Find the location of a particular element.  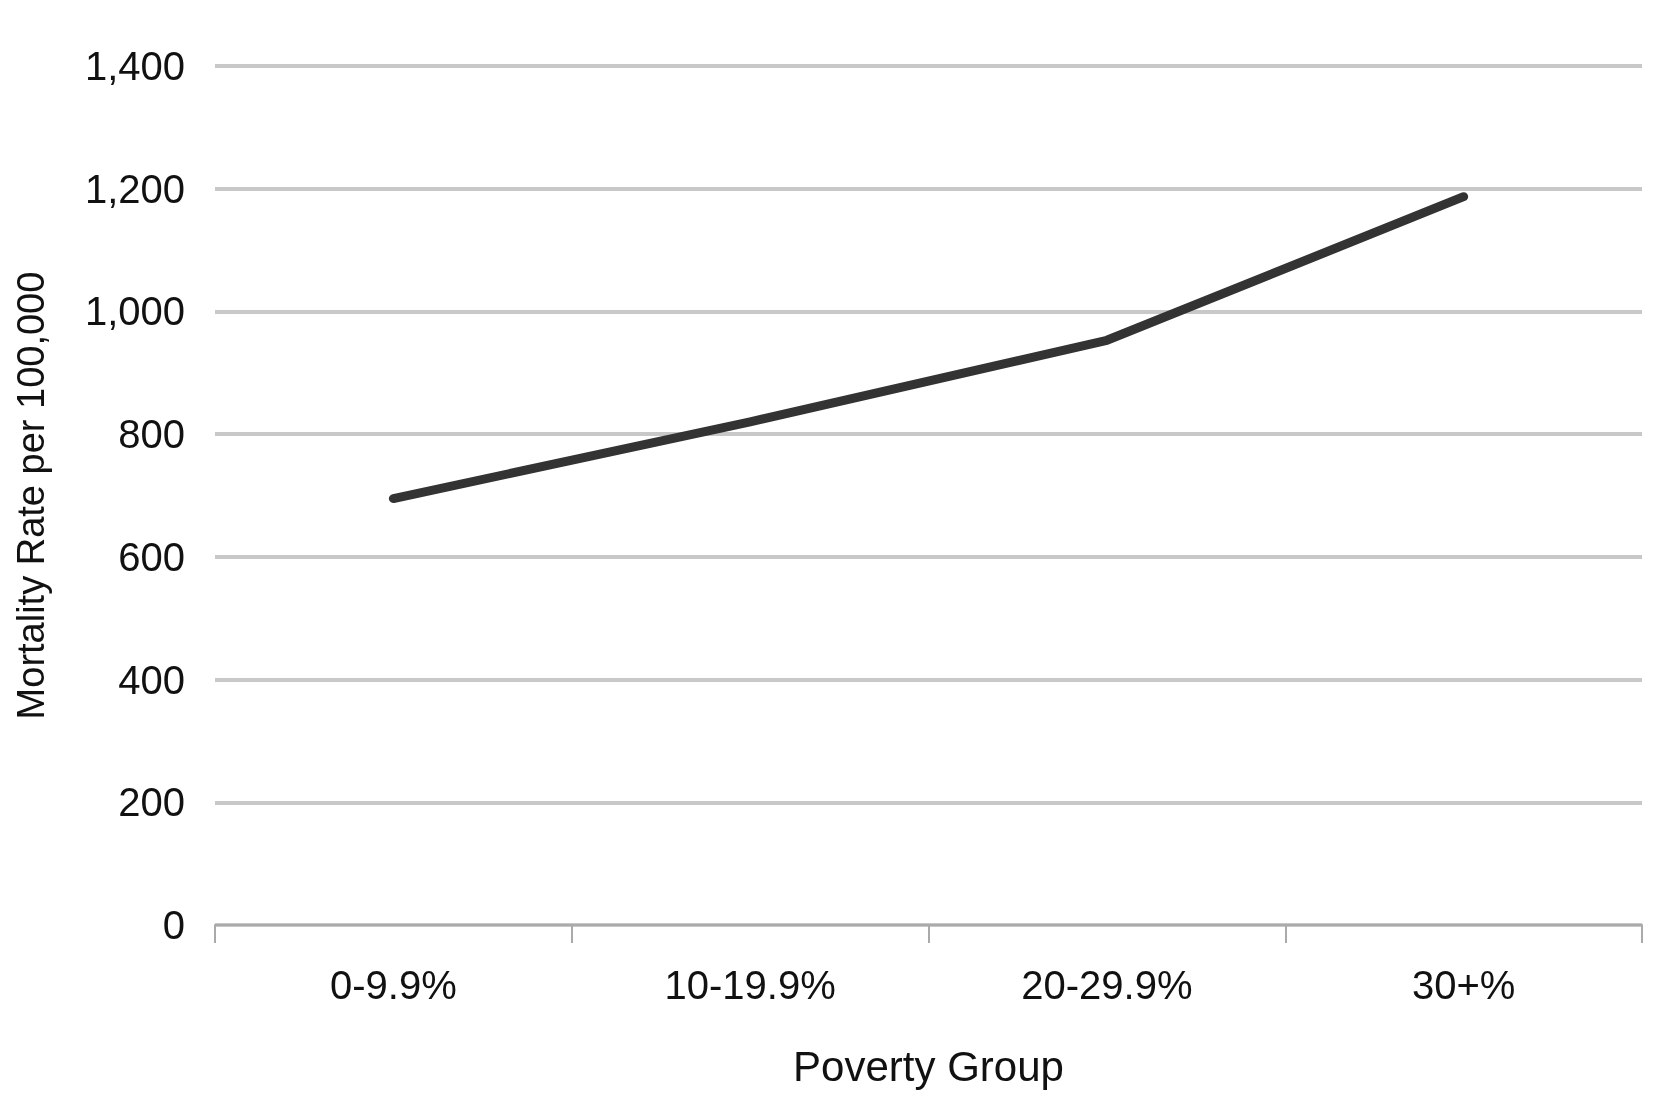

x-tick-label: 30+% is located at coordinates (1463, 985).